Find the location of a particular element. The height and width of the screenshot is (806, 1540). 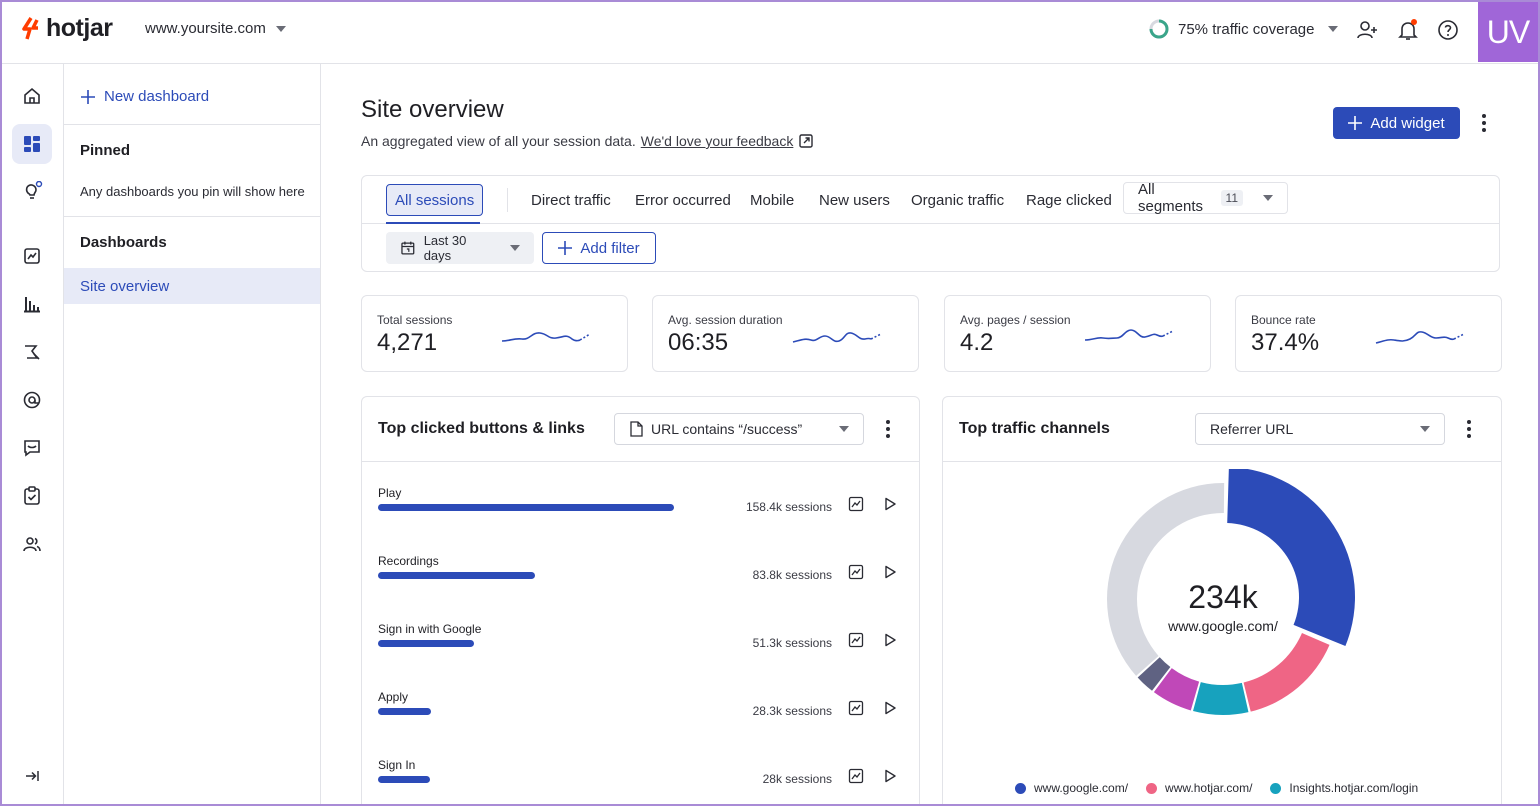

help-icon is located at coordinates (1448, 30).